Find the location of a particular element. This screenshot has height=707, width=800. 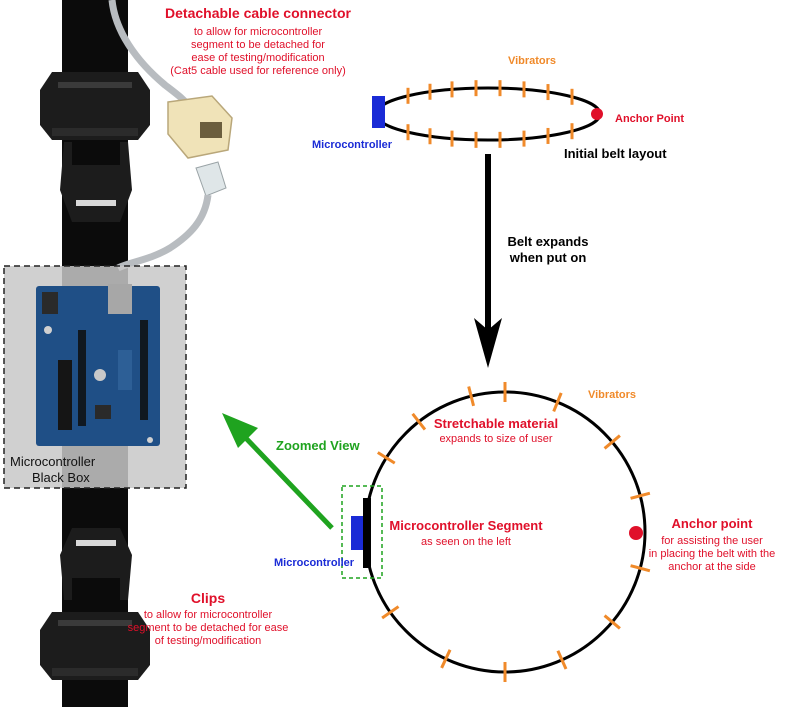

clips-line-1: to allow for microcontroller is located at coordinates (208, 615).